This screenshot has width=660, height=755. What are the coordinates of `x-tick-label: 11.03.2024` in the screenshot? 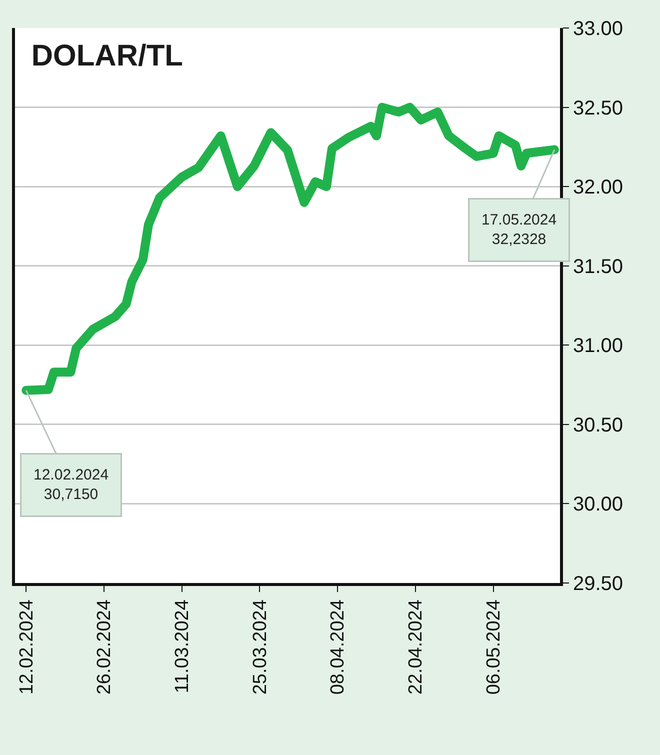 It's located at (183, 646).